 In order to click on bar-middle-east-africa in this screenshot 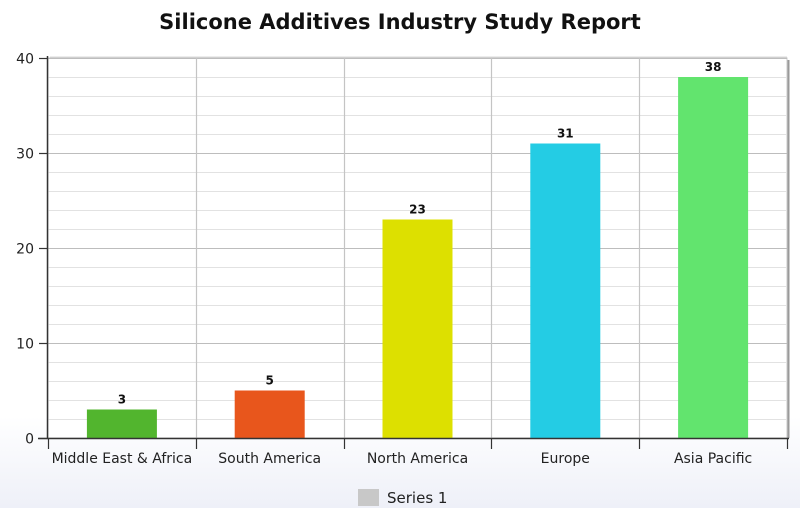, I will do `click(121, 423)`.